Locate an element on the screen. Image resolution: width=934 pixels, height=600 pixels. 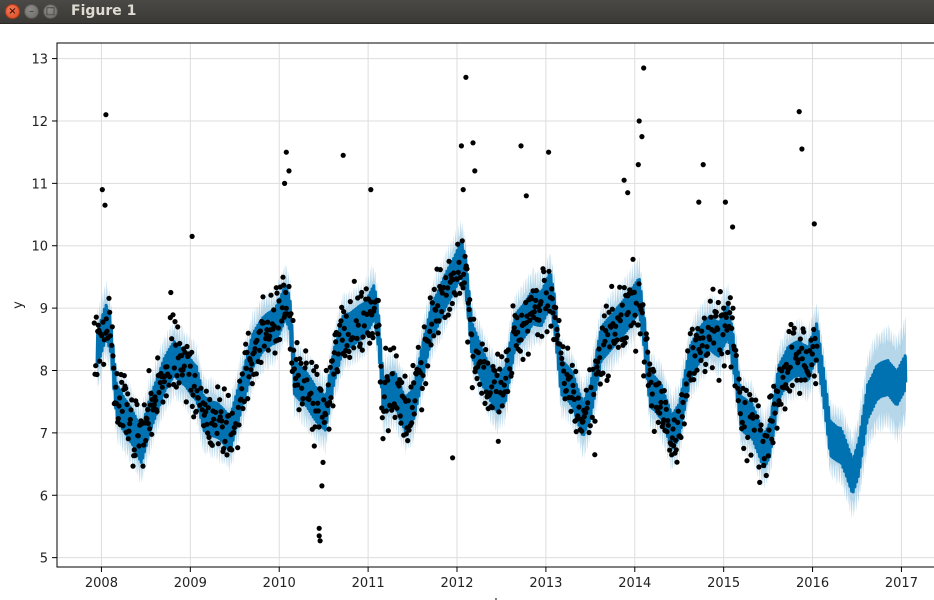
window-titlebar: × – □ Figure 1 is located at coordinates (467, 12).